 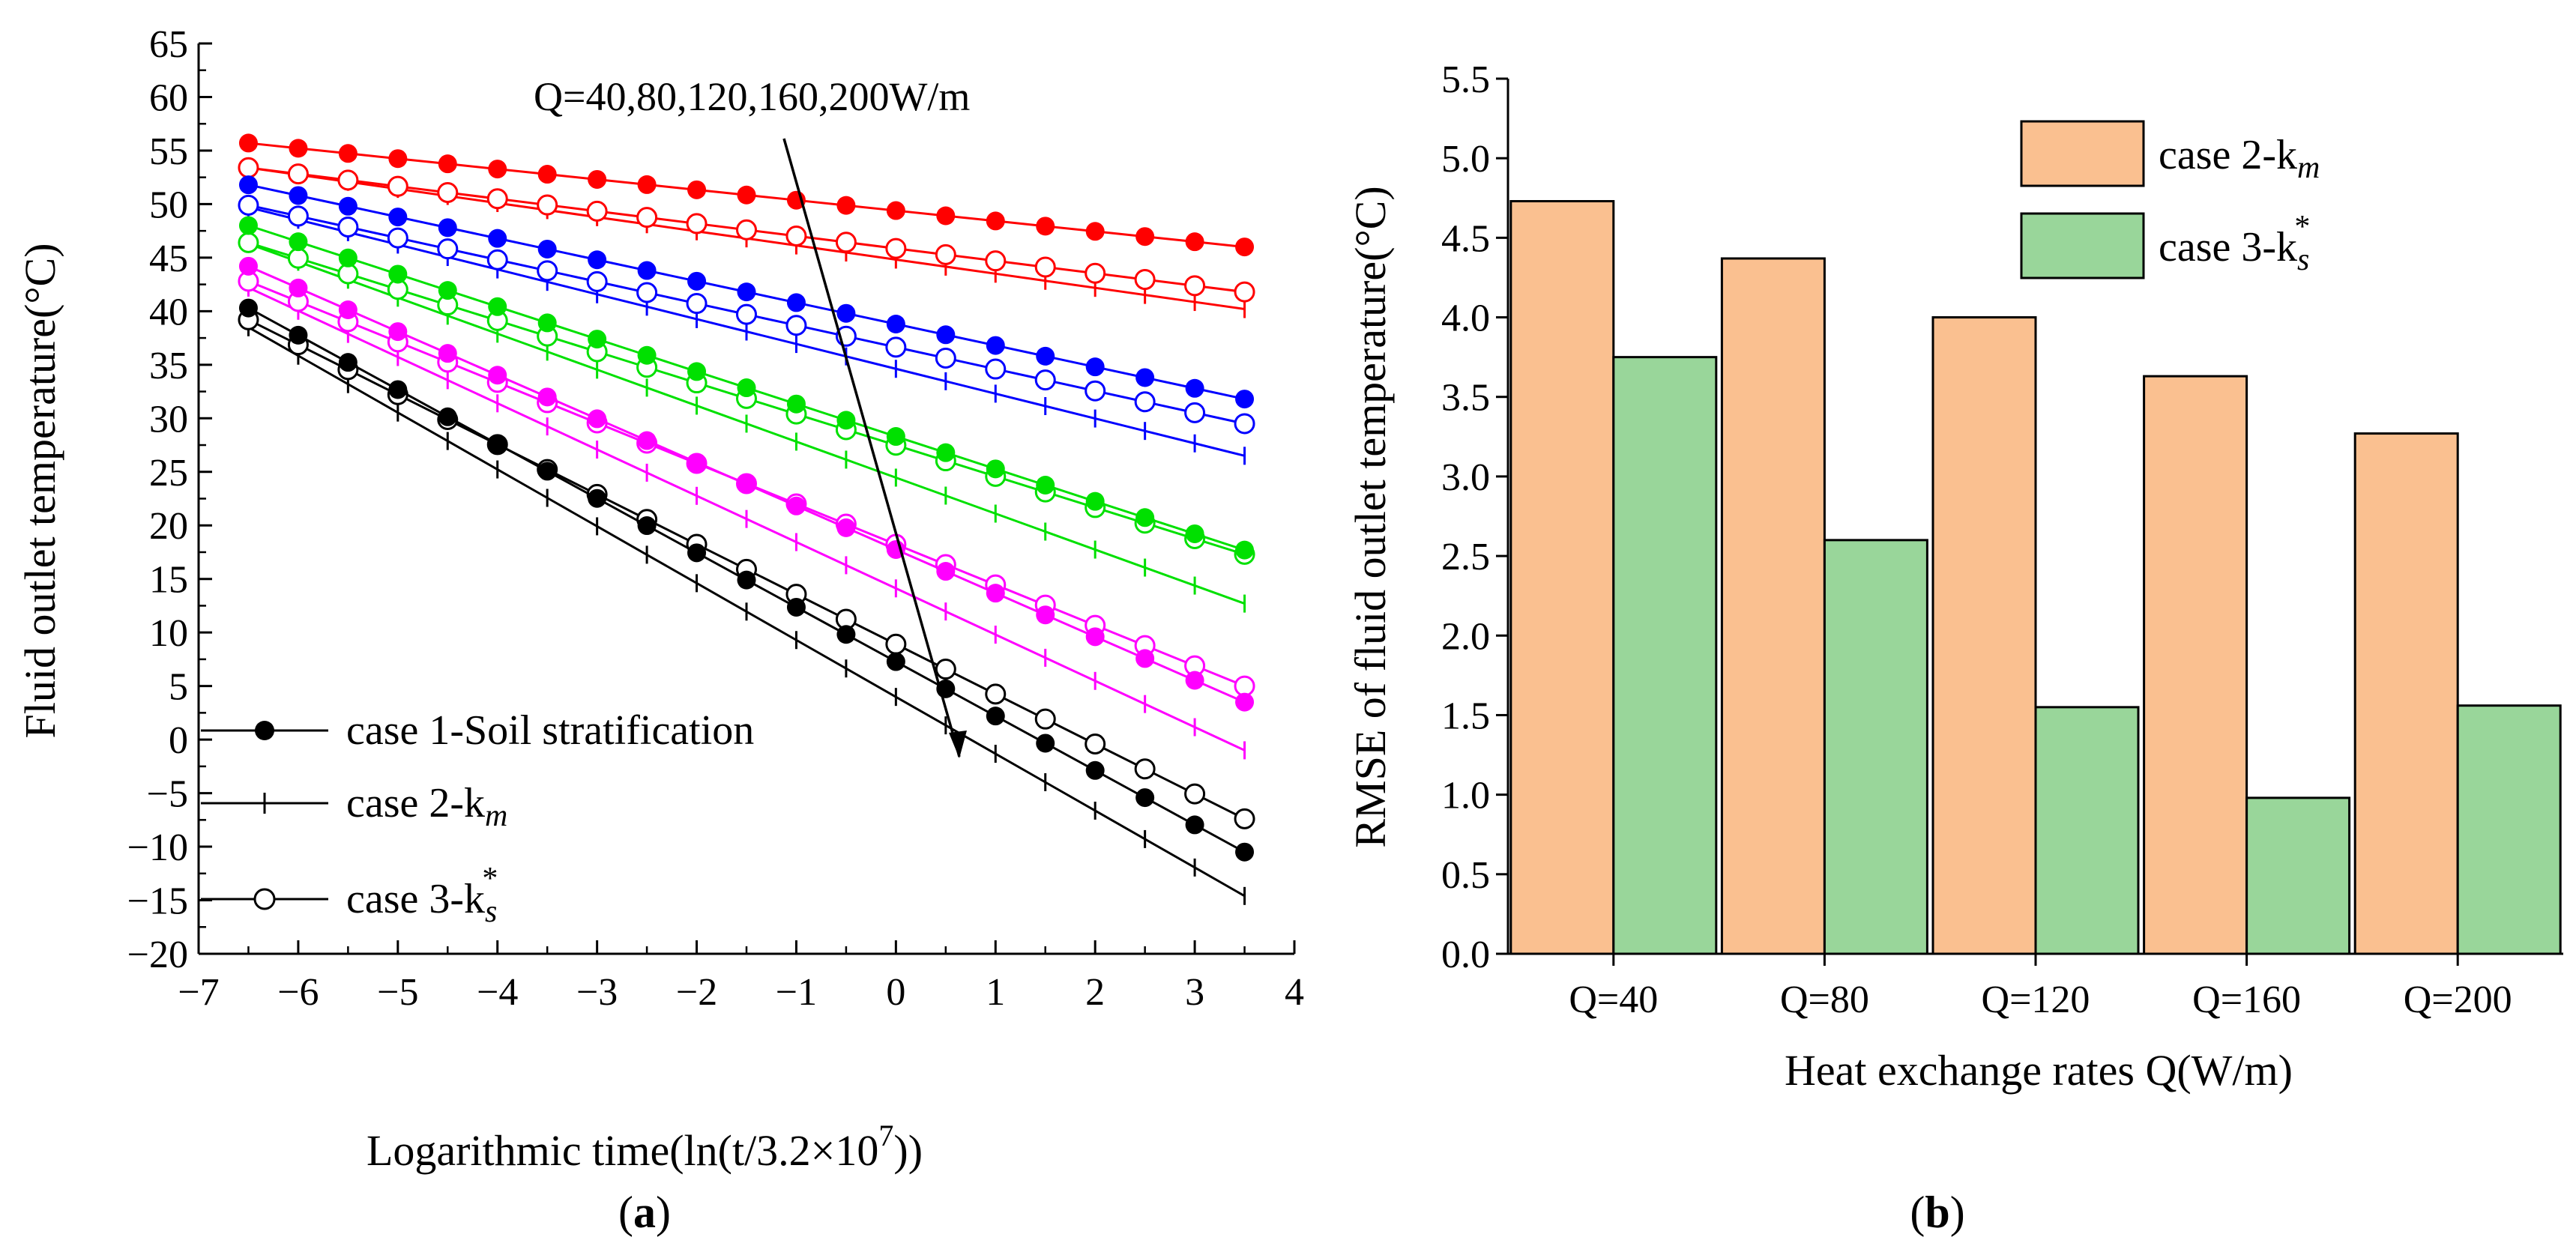 I want to click on y-tick-label-a: −20, so click(x=158, y=955).